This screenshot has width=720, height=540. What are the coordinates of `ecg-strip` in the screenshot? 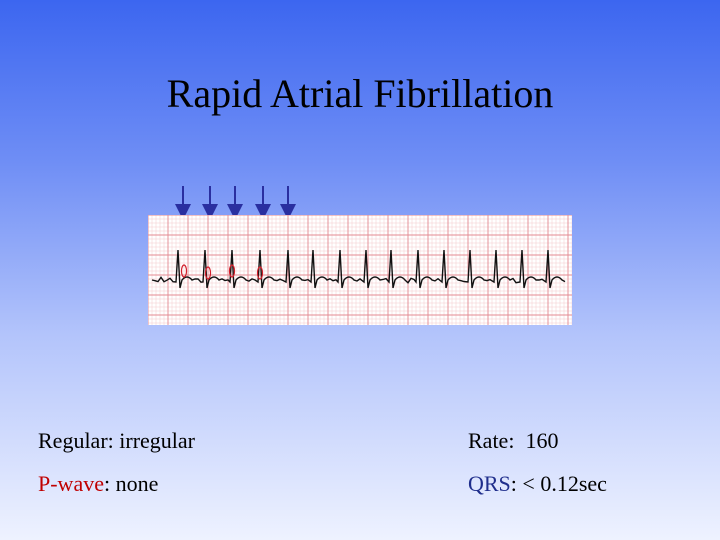 It's located at (360, 270).